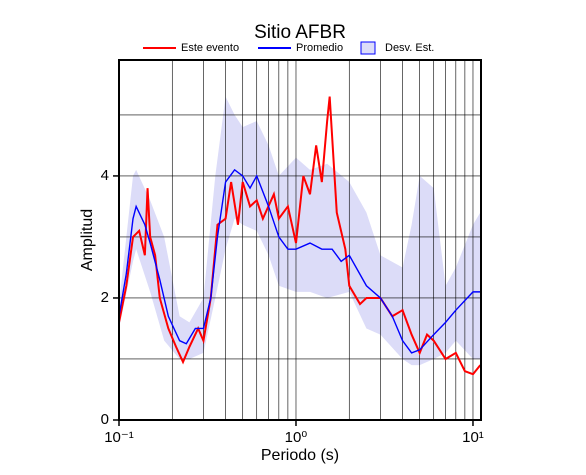 Image resolution: width=586 pixels, height=475 pixels. Describe the element at coordinates (319, 48) in the screenshot. I see `legend-label: Promedio` at that location.